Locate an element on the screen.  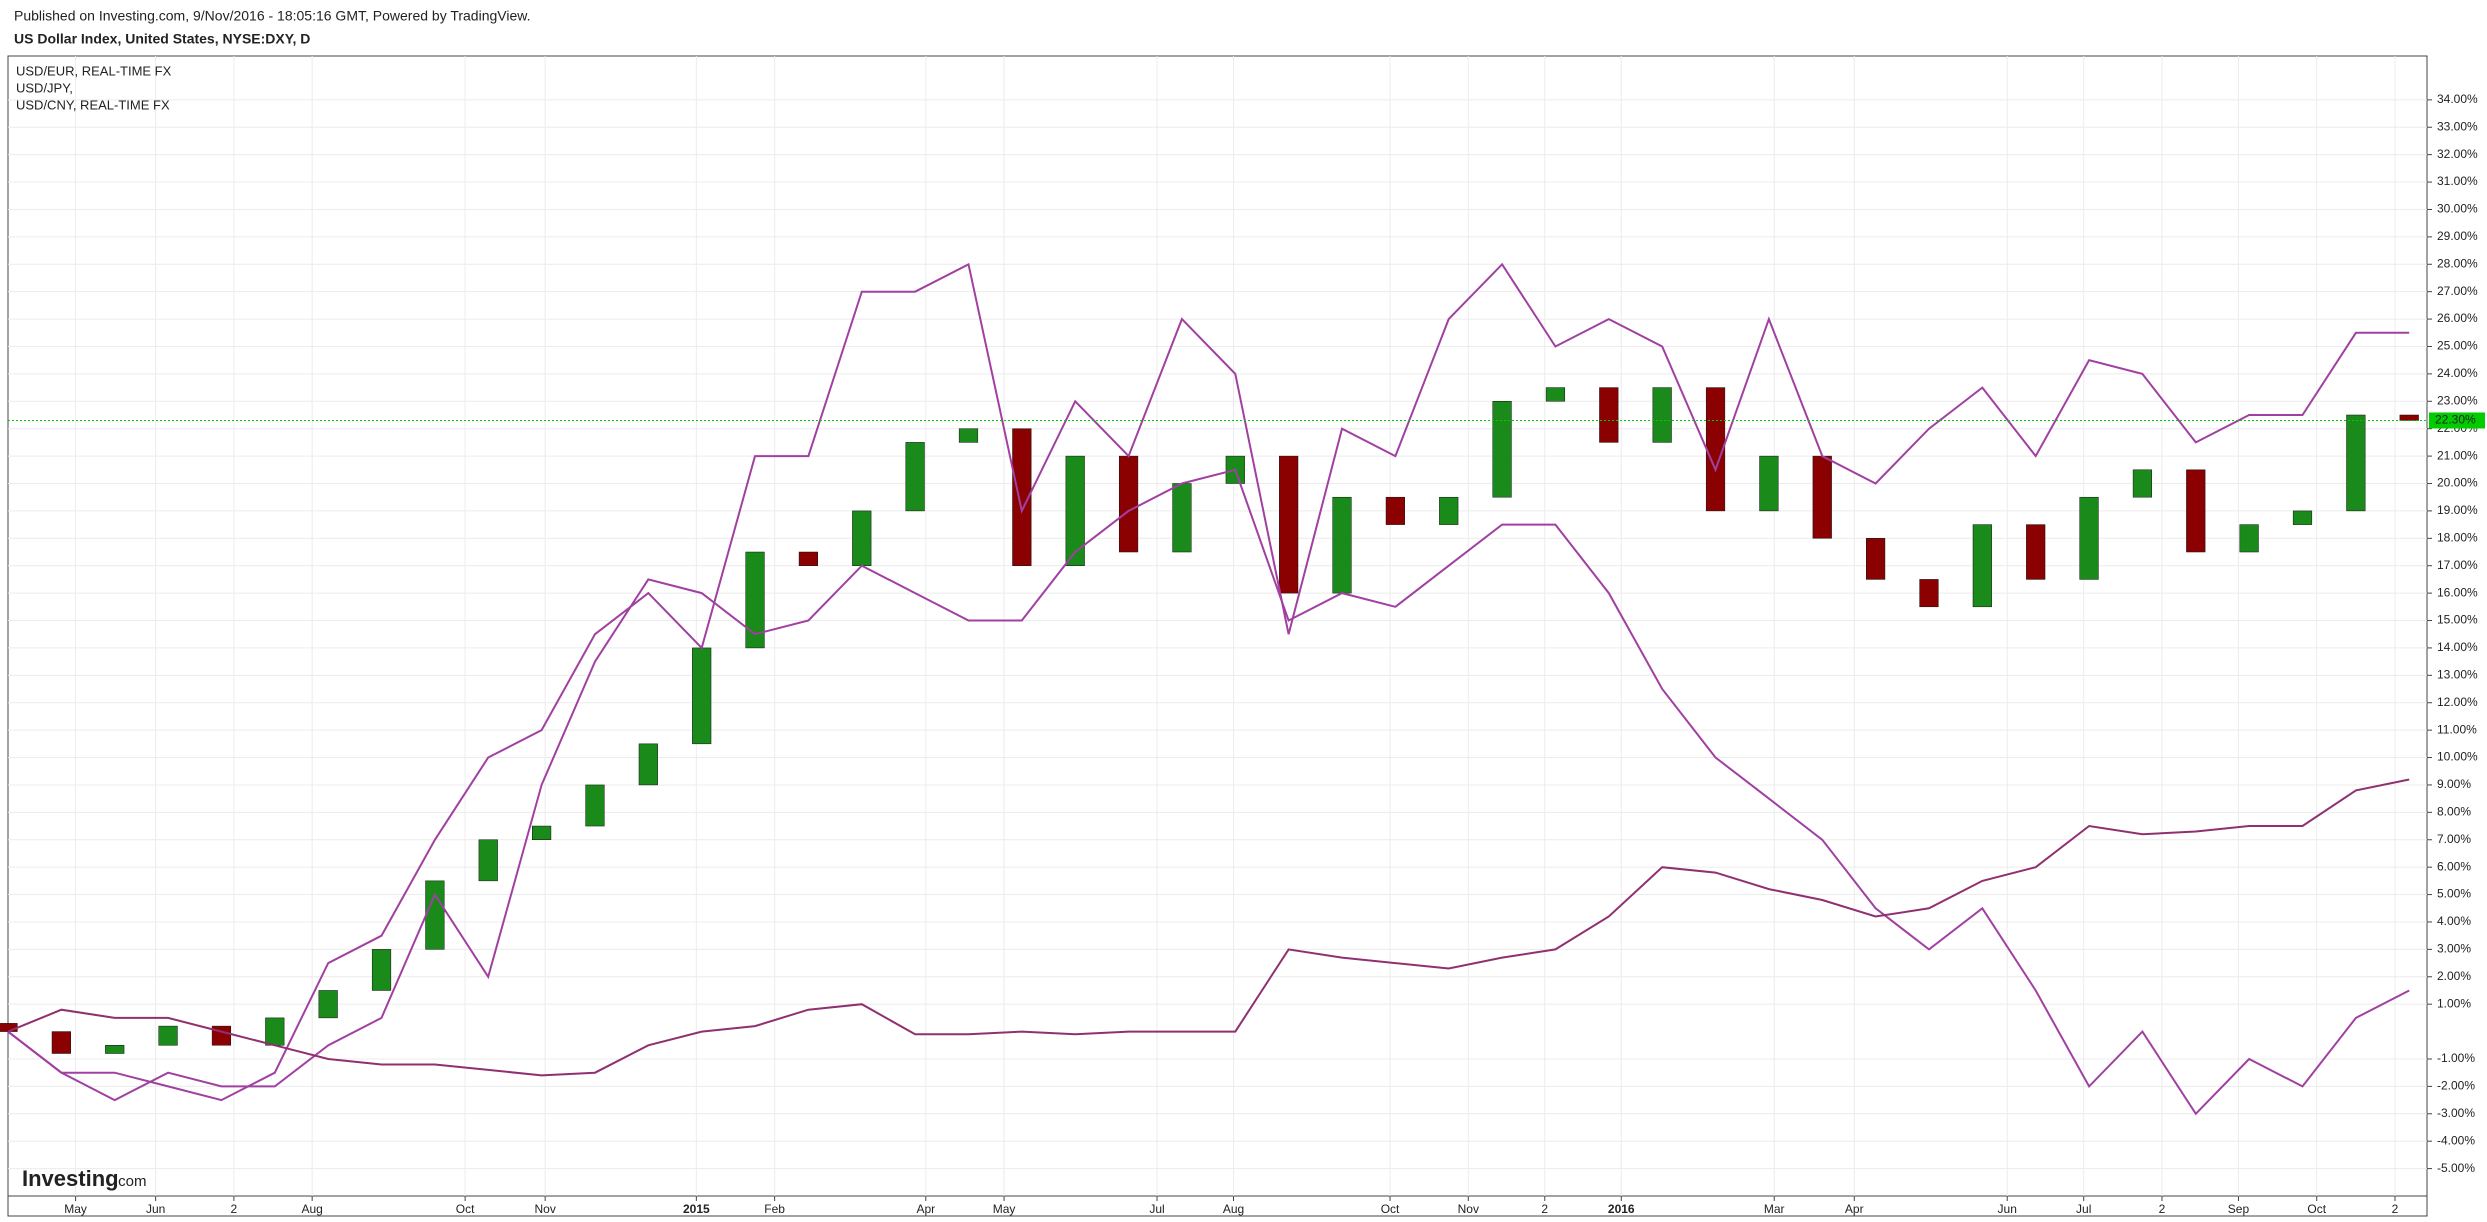
y-tick-label: 6.00% is located at coordinates (2454, 866).